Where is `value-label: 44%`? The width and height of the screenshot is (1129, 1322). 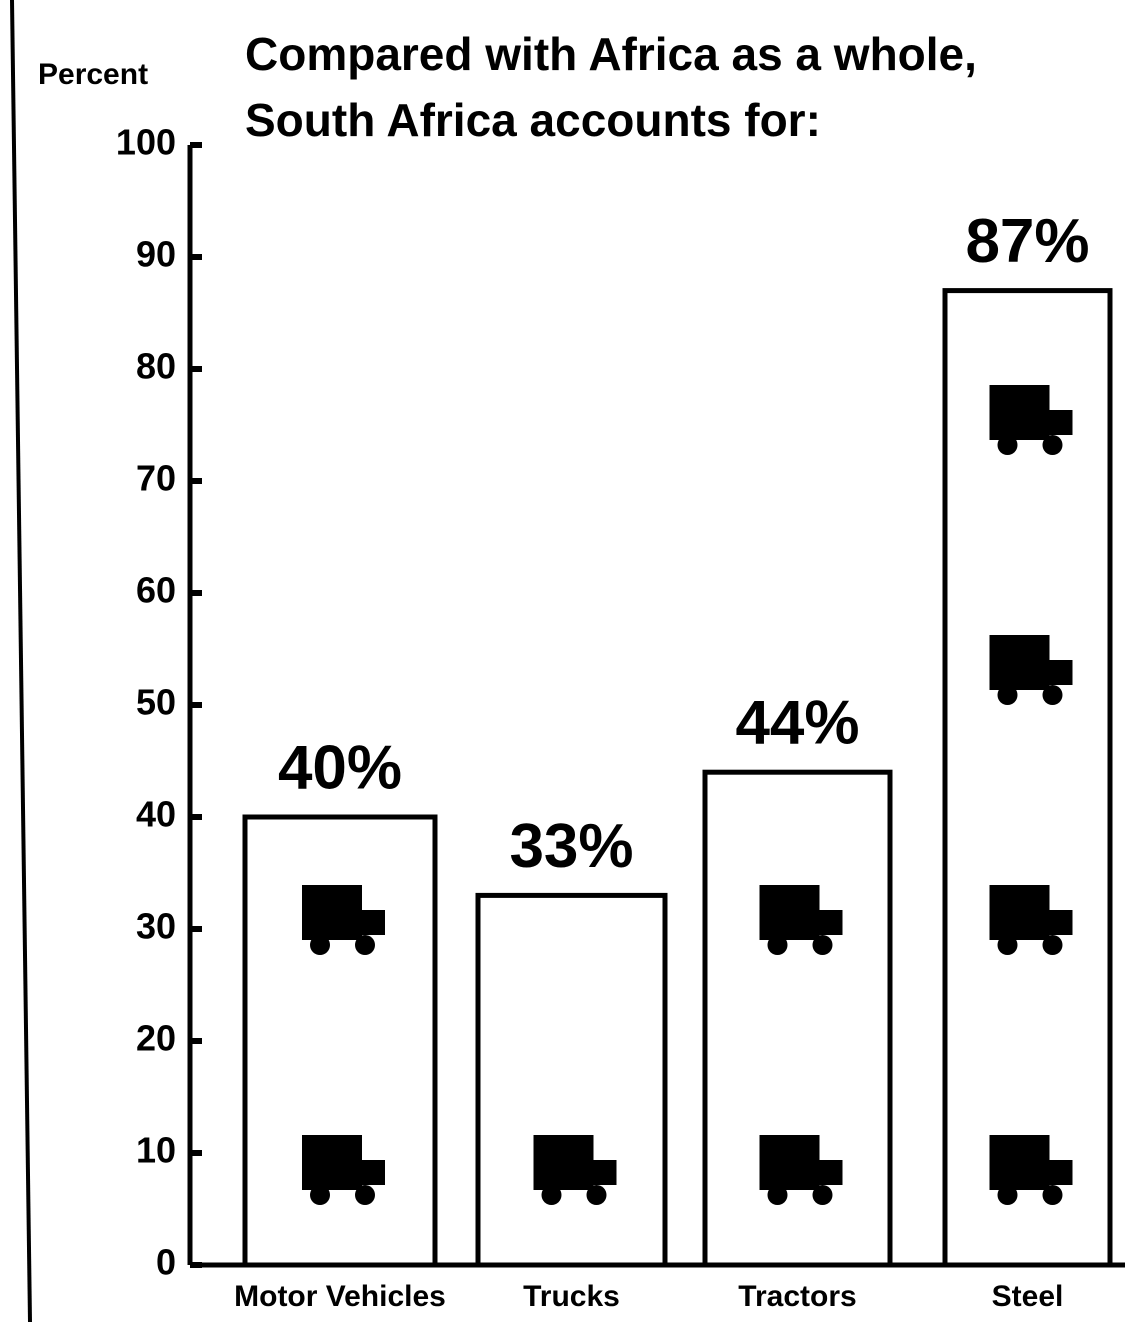
value-label: 44% is located at coordinates (797, 723).